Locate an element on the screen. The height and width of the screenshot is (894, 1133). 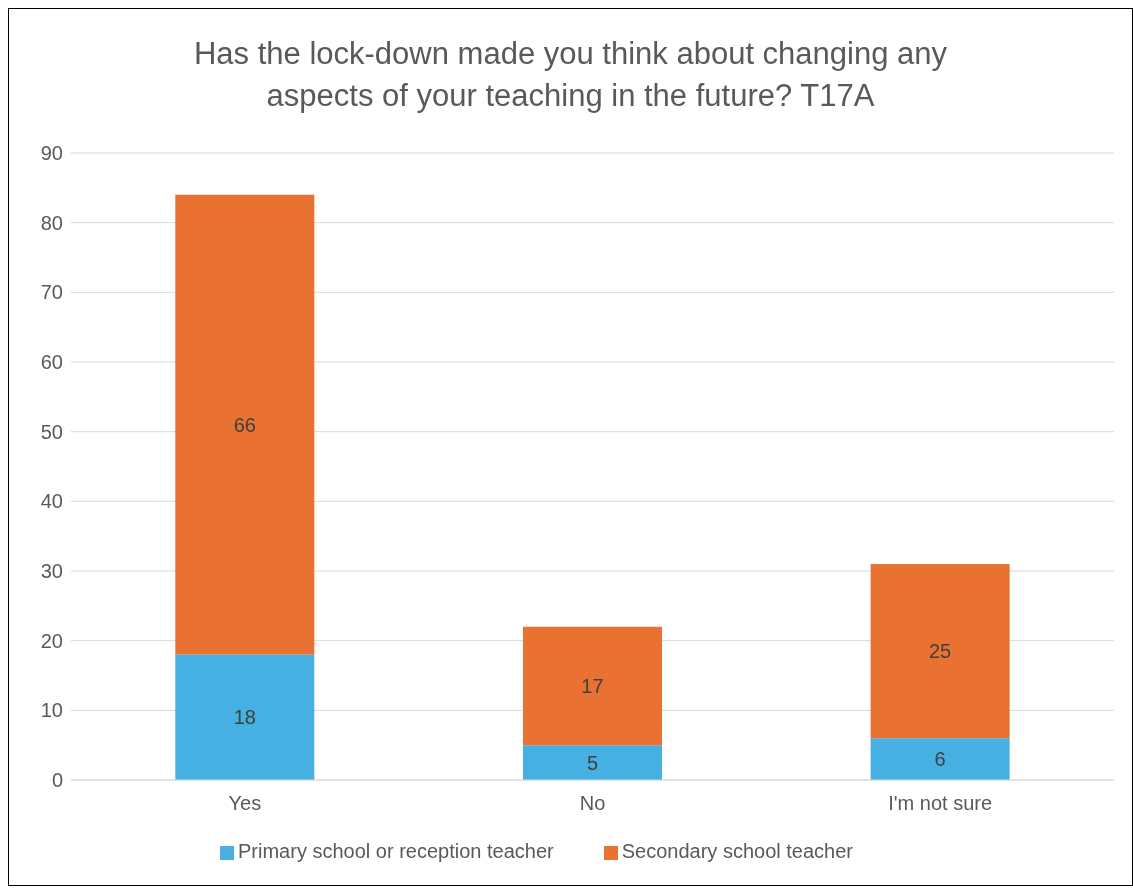
x-tick-label: I'm not sure is located at coordinates (940, 803).